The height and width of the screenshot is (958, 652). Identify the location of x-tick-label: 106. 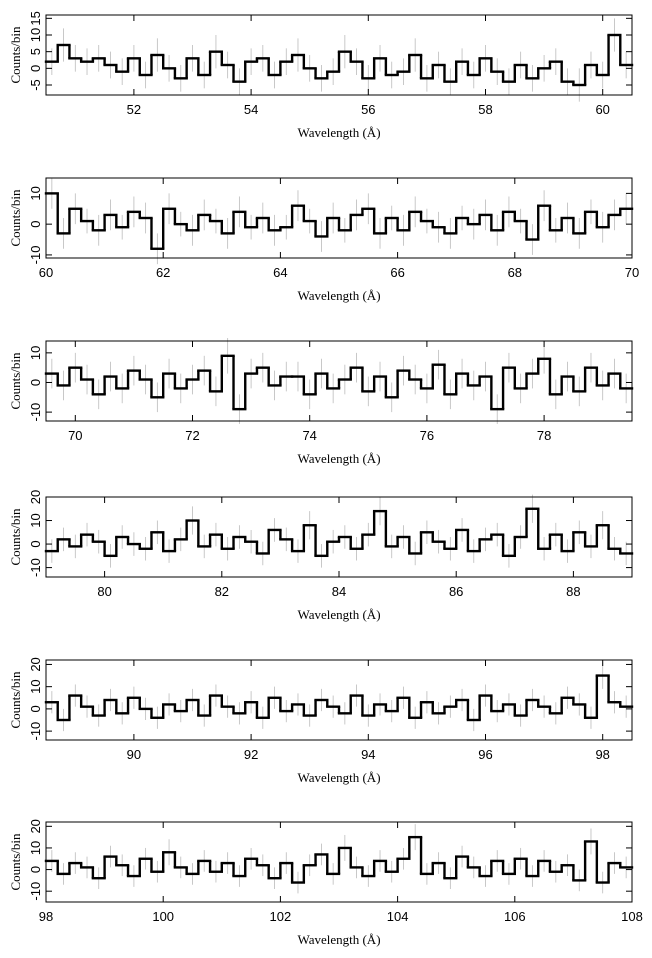
(515, 916).